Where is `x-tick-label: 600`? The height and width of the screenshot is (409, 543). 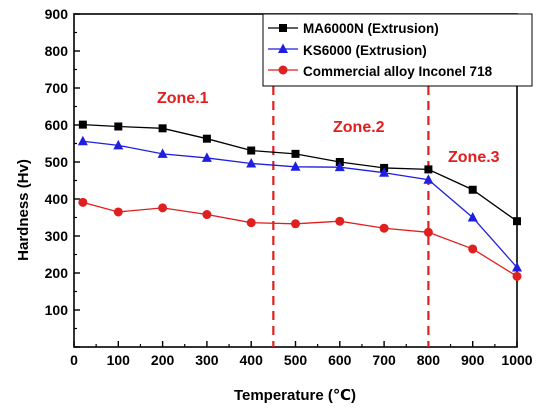 x-tick-label: 600 is located at coordinates (340, 360).